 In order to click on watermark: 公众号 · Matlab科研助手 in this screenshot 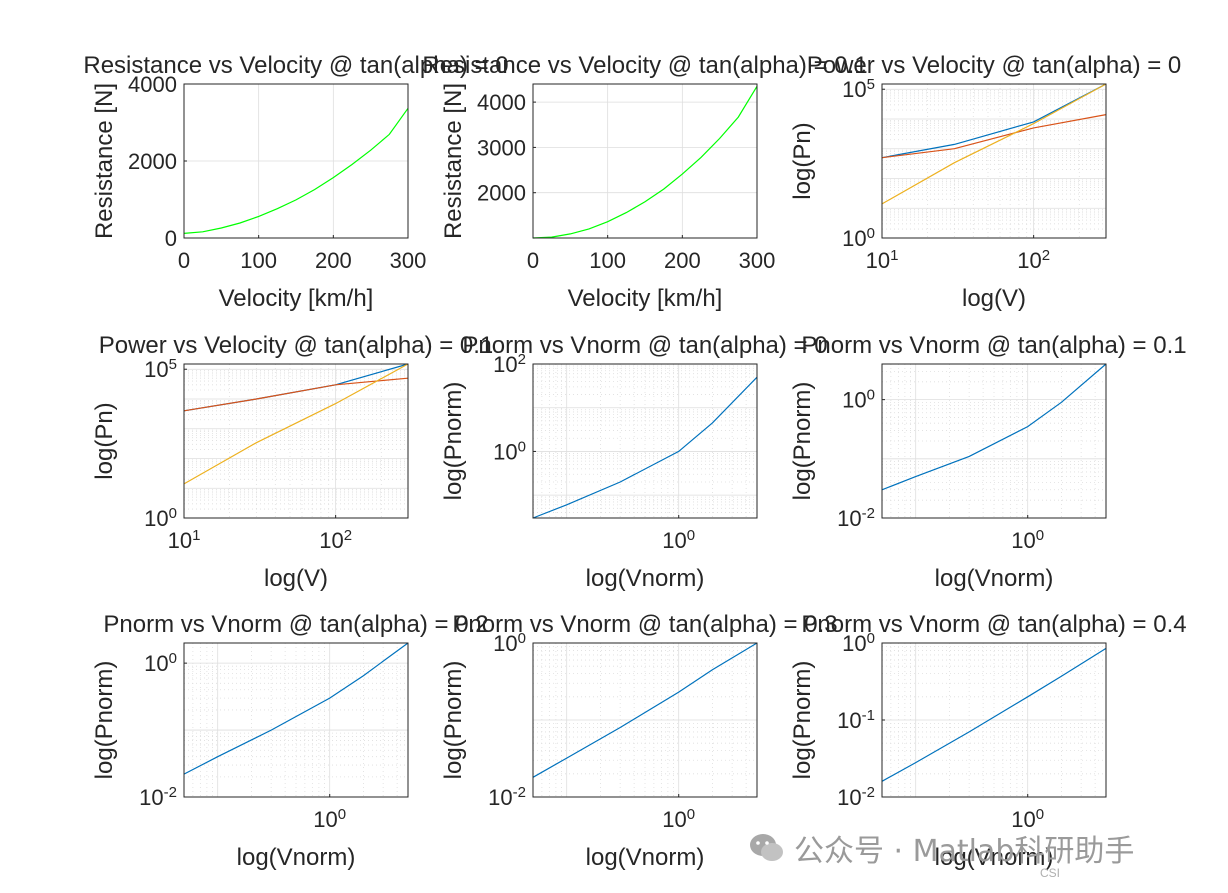, I will do `click(983, 848)`.